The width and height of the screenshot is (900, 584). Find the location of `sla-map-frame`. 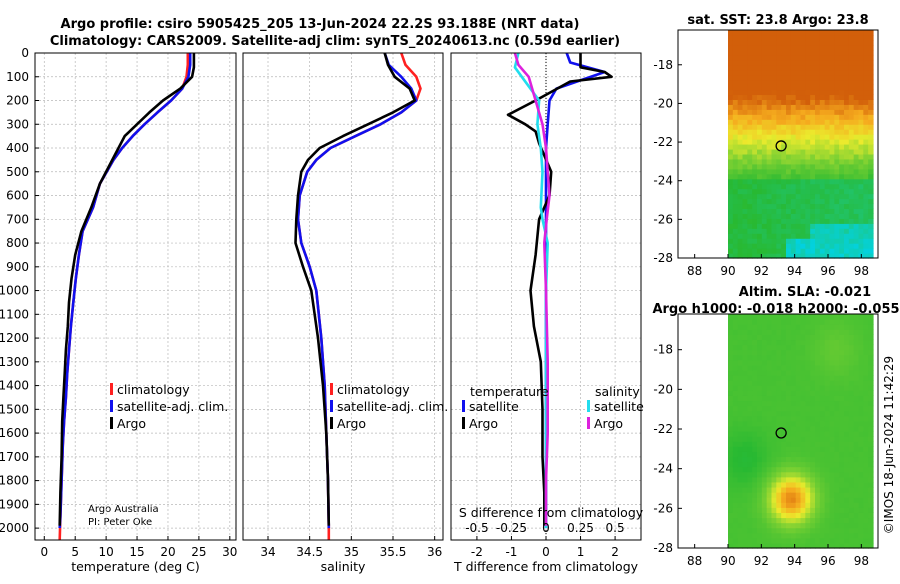

sla-map-frame is located at coordinates (778, 431).